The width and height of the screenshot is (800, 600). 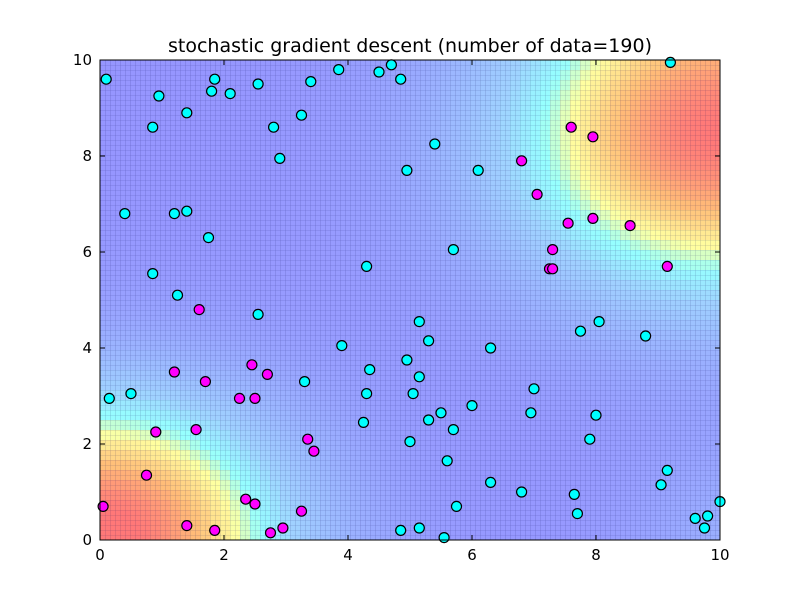 I want to click on y-tick-label: 2, so click(x=87, y=444).